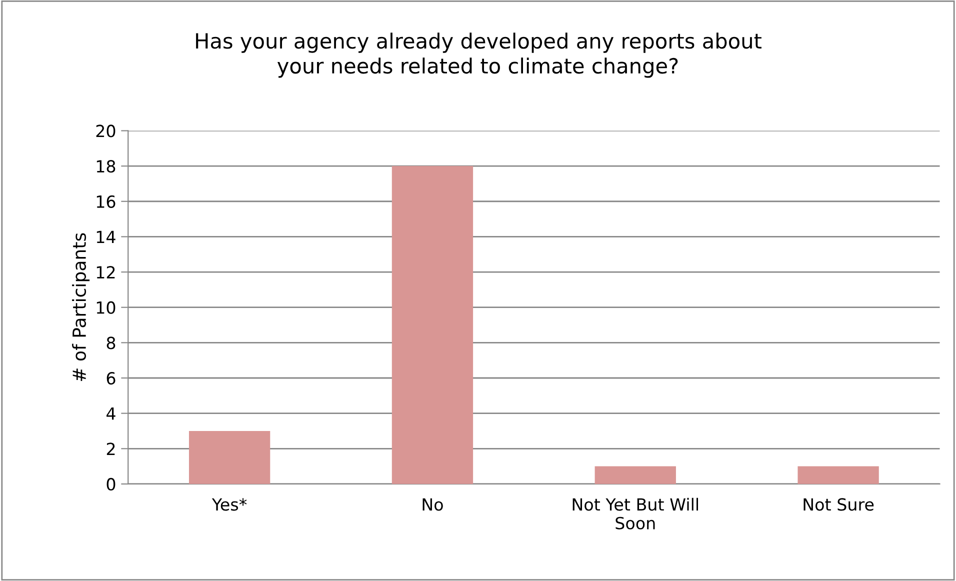  Describe the element at coordinates (229, 504) in the screenshot. I see `x-tick-label: Yes*` at that location.